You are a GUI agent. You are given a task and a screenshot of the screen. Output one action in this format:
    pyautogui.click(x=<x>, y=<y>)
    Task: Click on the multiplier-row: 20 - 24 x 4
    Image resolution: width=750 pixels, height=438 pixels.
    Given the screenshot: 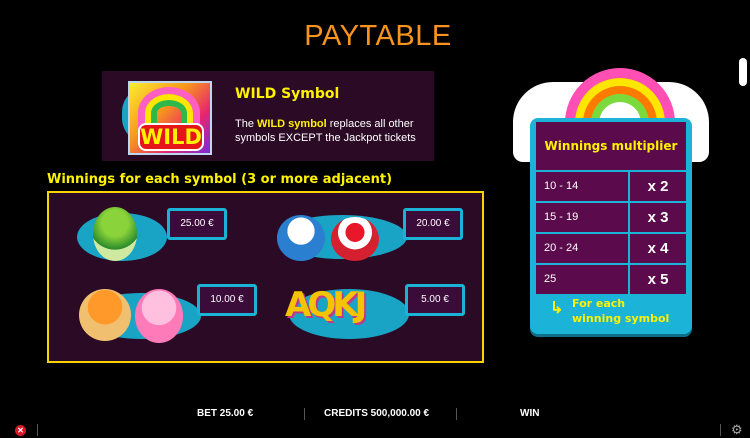 What is the action you would take?
    pyautogui.click(x=611, y=248)
    